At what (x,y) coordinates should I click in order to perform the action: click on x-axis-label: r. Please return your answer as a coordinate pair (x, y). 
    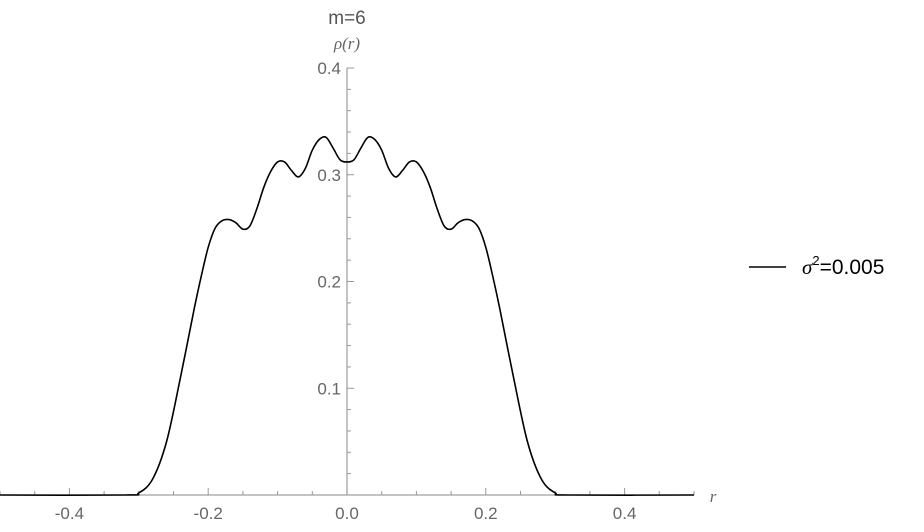
    Looking at the image, I should click on (713, 496).